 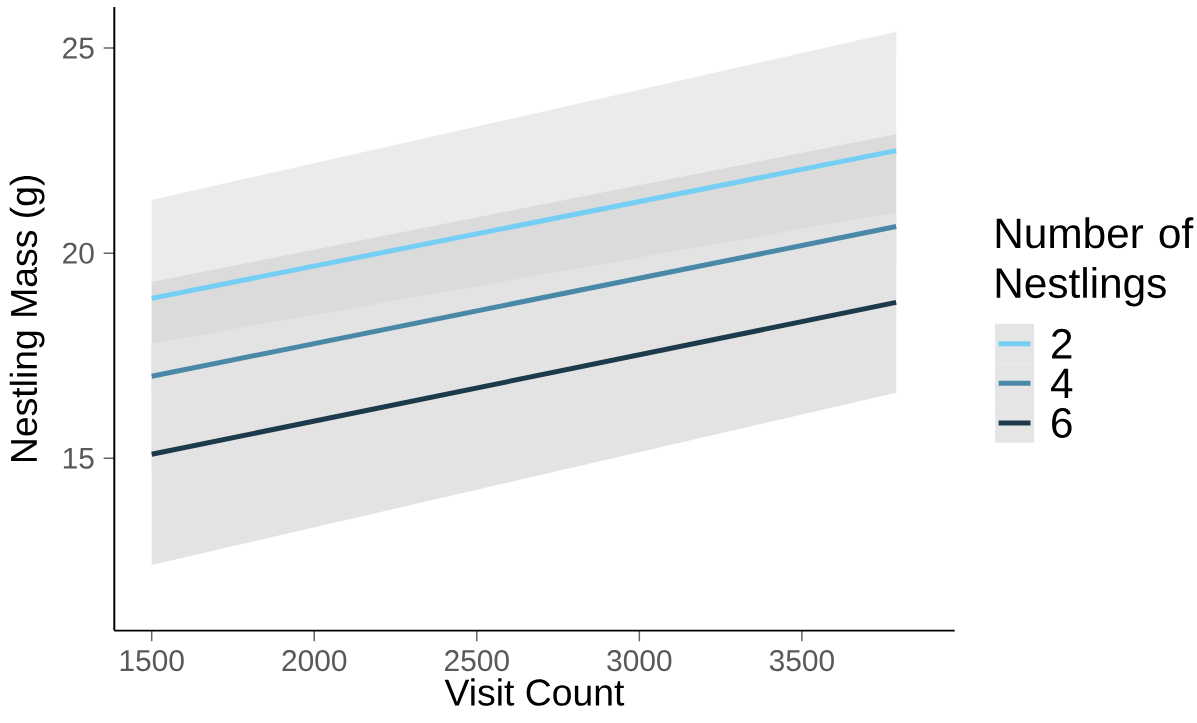 What do you see at coordinates (27, 319) in the screenshot?
I see `y-axis-title: Nestling Mass (g)` at bounding box center [27, 319].